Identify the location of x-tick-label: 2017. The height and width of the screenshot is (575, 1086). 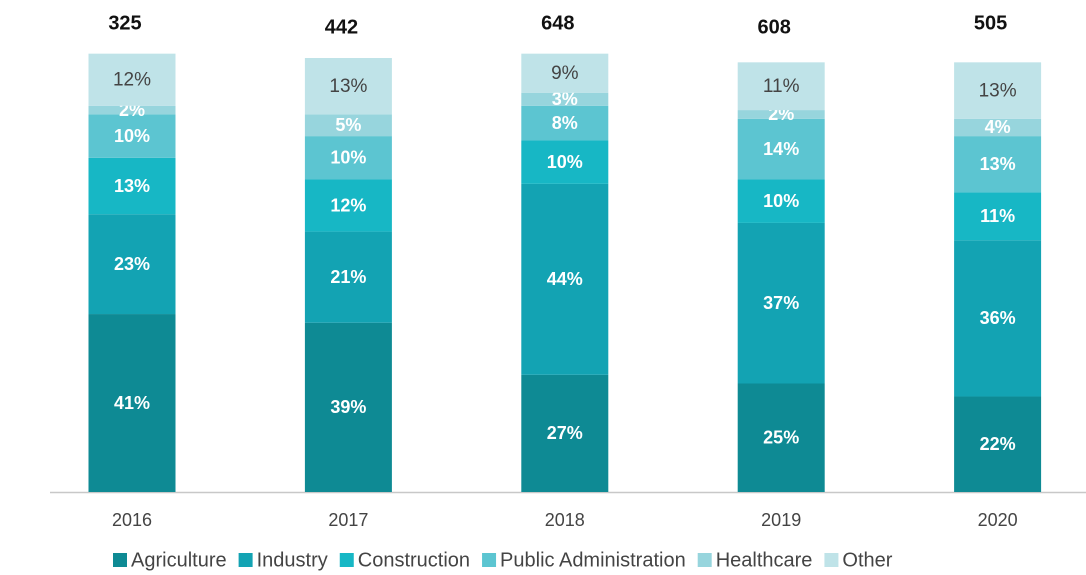
(348, 520).